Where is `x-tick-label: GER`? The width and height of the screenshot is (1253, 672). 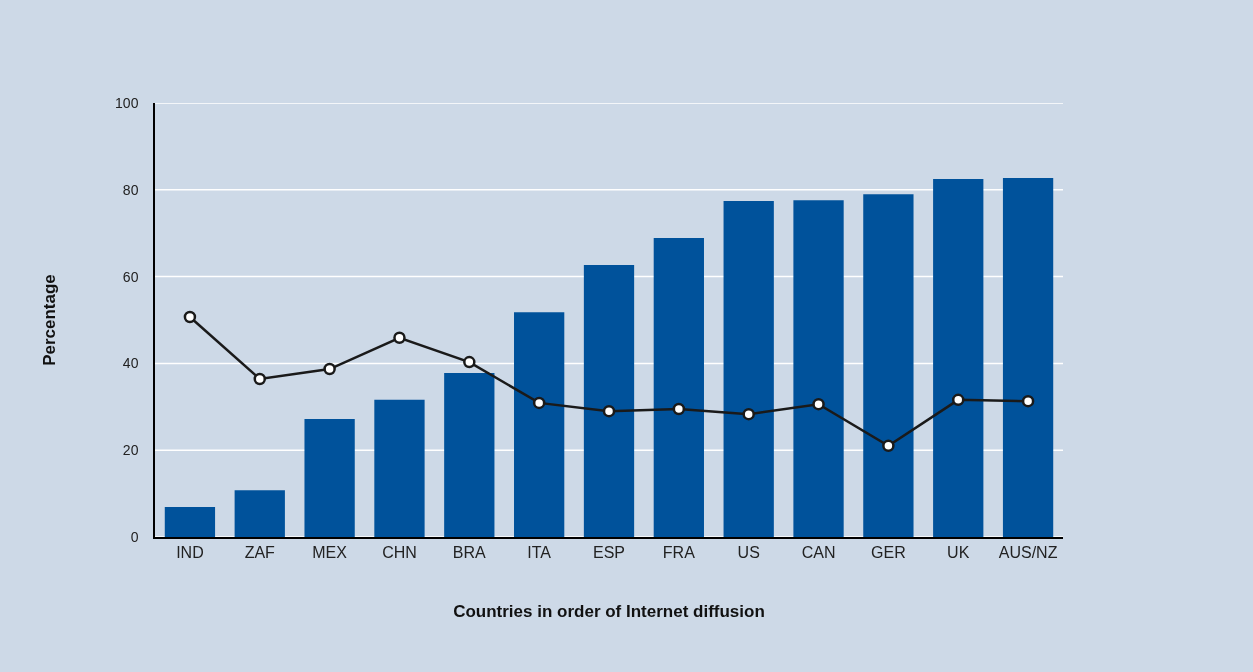 x-tick-label: GER is located at coordinates (888, 552).